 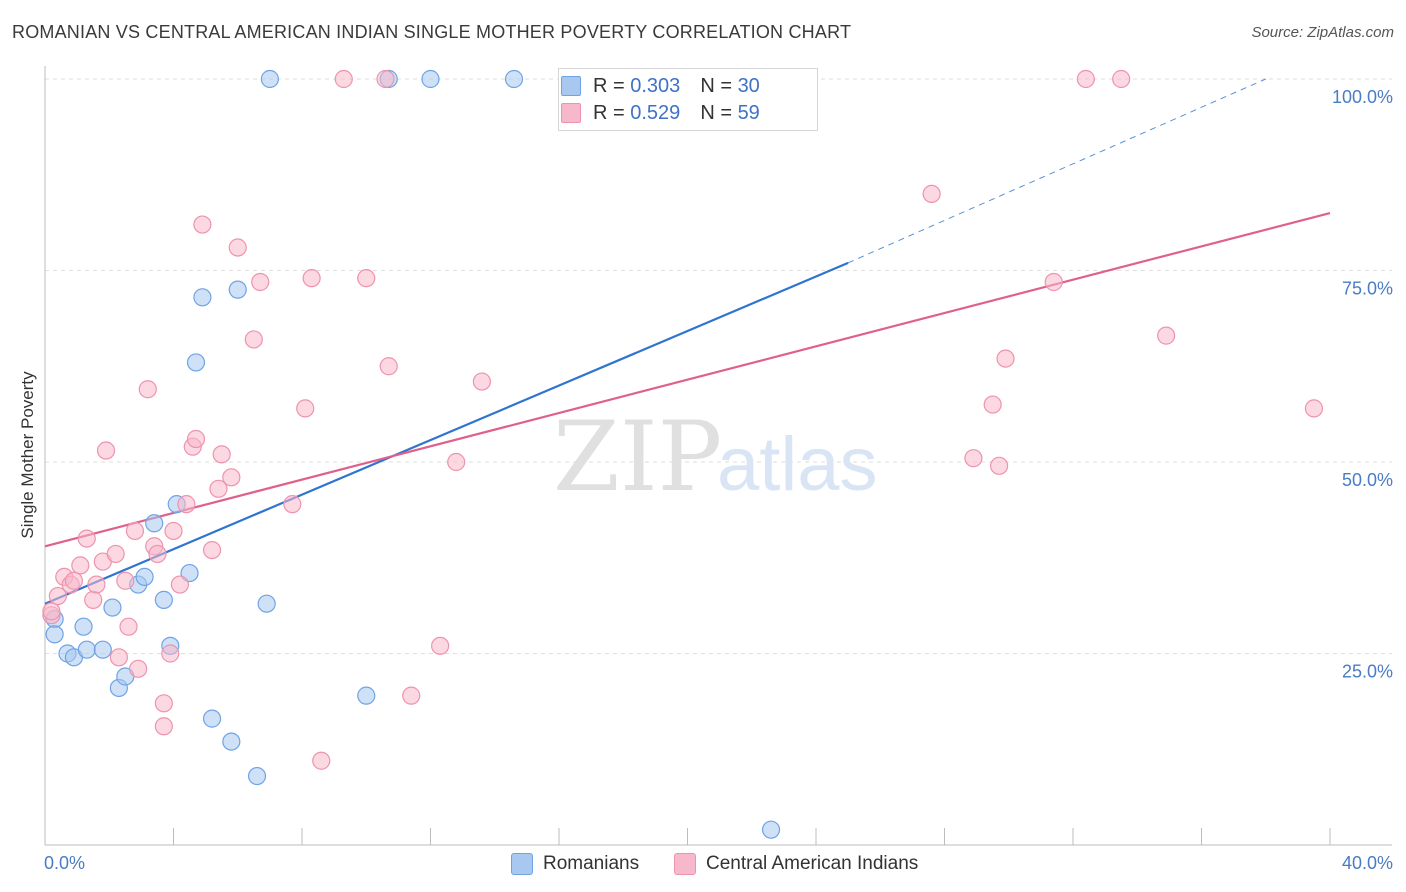 I want to click on legend-row-romanians: R = 0.303 N = 30, so click(x=660, y=86).